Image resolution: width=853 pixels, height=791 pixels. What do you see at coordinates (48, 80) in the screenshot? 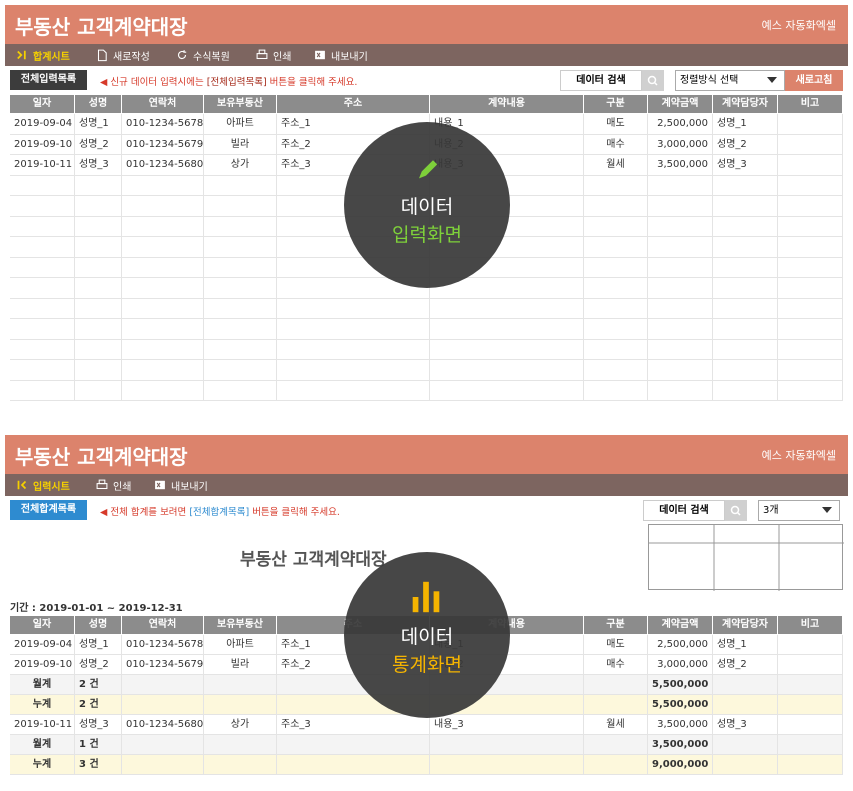
I see `list-button: 전체입력목록` at bounding box center [48, 80].